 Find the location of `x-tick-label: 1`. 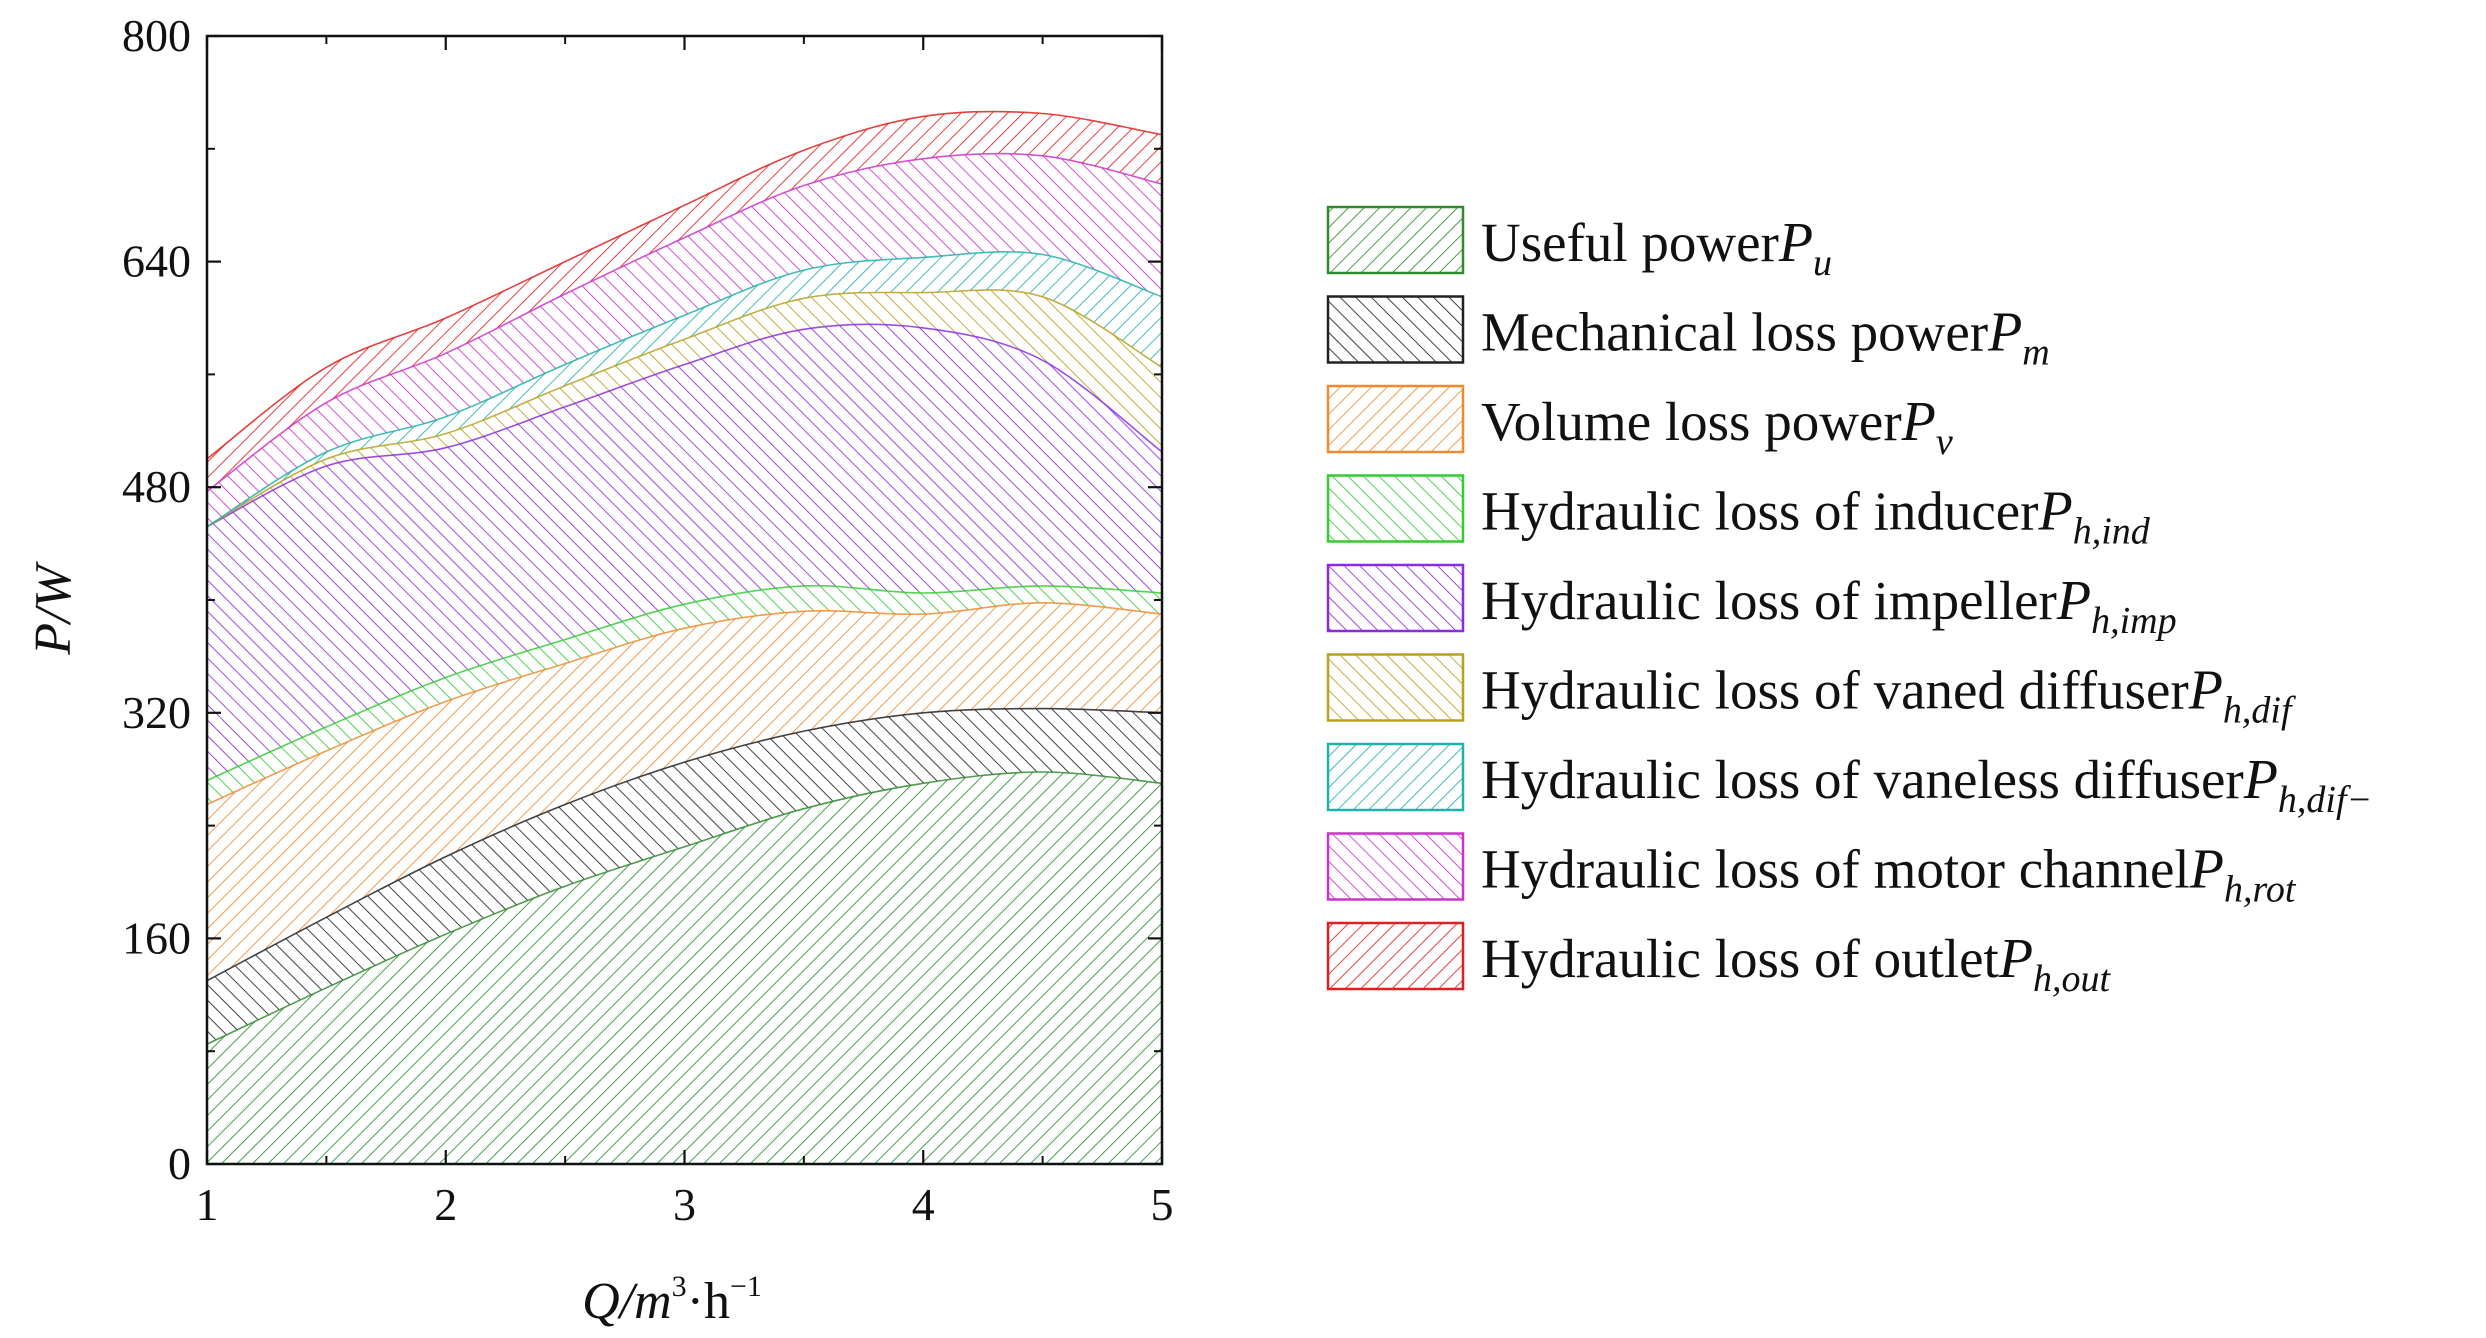

x-tick-label: 1 is located at coordinates (207, 1204).